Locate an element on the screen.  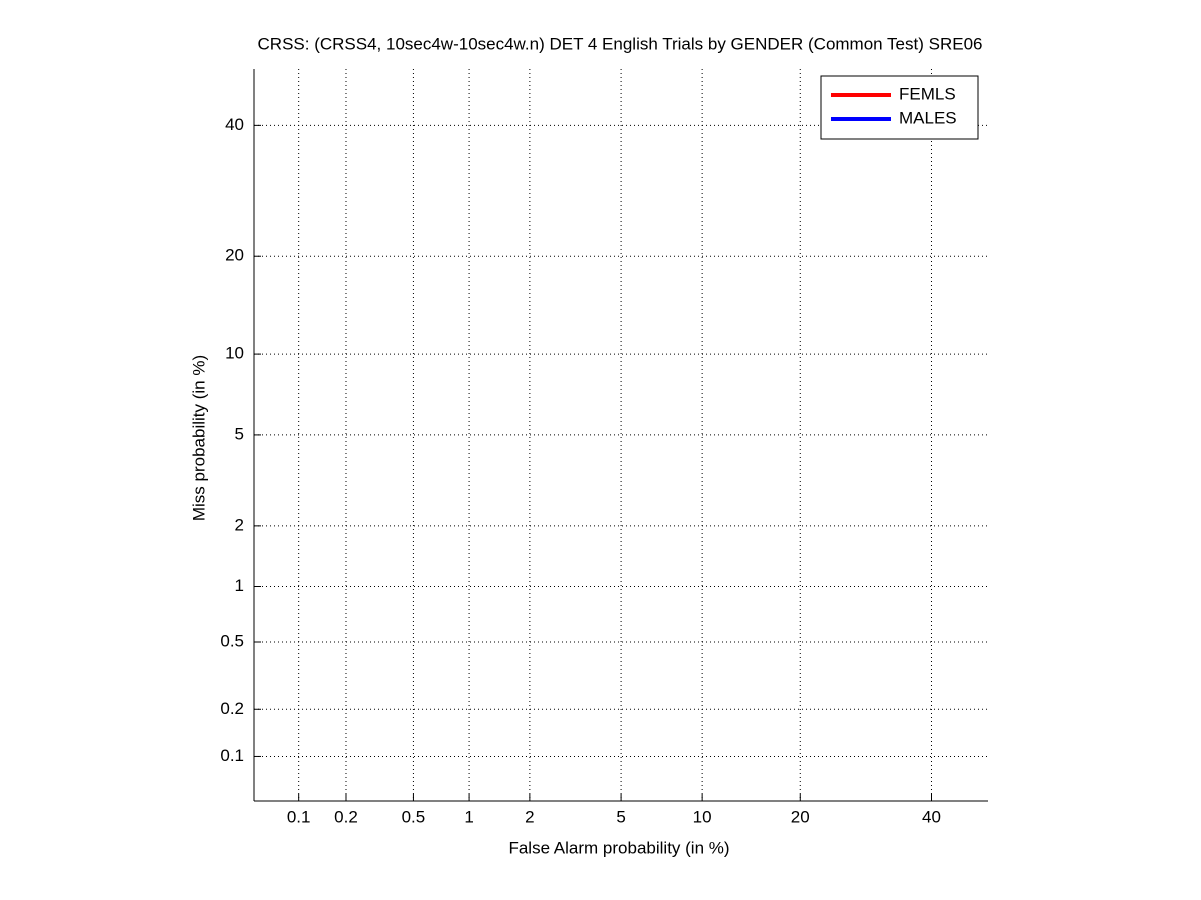
x-tick-label: 0.1 is located at coordinates (299, 816).